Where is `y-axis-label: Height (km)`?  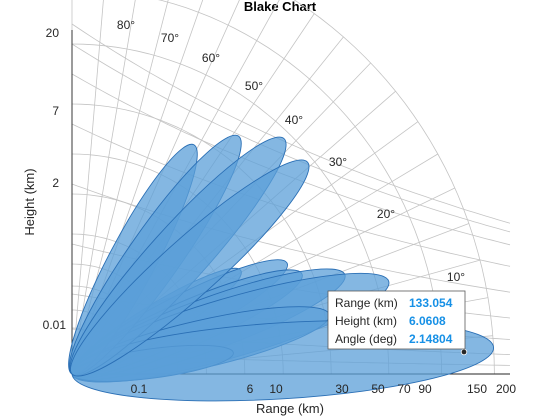
y-axis-label: Height (km) is located at coordinates (29, 201).